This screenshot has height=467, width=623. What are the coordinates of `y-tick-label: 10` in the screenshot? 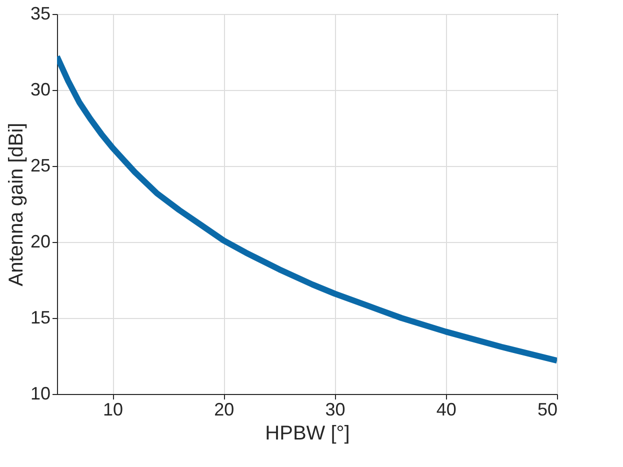 It's located at (40, 394).